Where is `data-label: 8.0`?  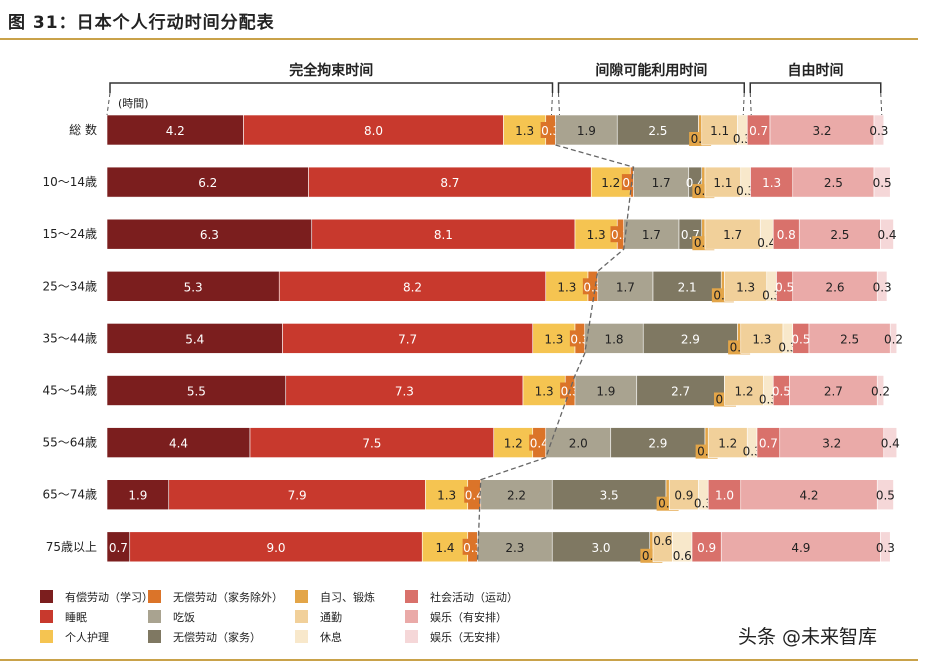 data-label: 8.0 is located at coordinates (373, 131).